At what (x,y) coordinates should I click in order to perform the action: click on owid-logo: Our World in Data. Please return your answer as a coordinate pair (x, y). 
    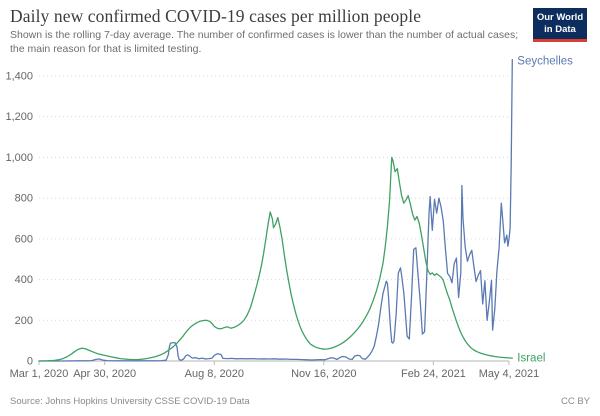
    Looking at the image, I should click on (560, 25).